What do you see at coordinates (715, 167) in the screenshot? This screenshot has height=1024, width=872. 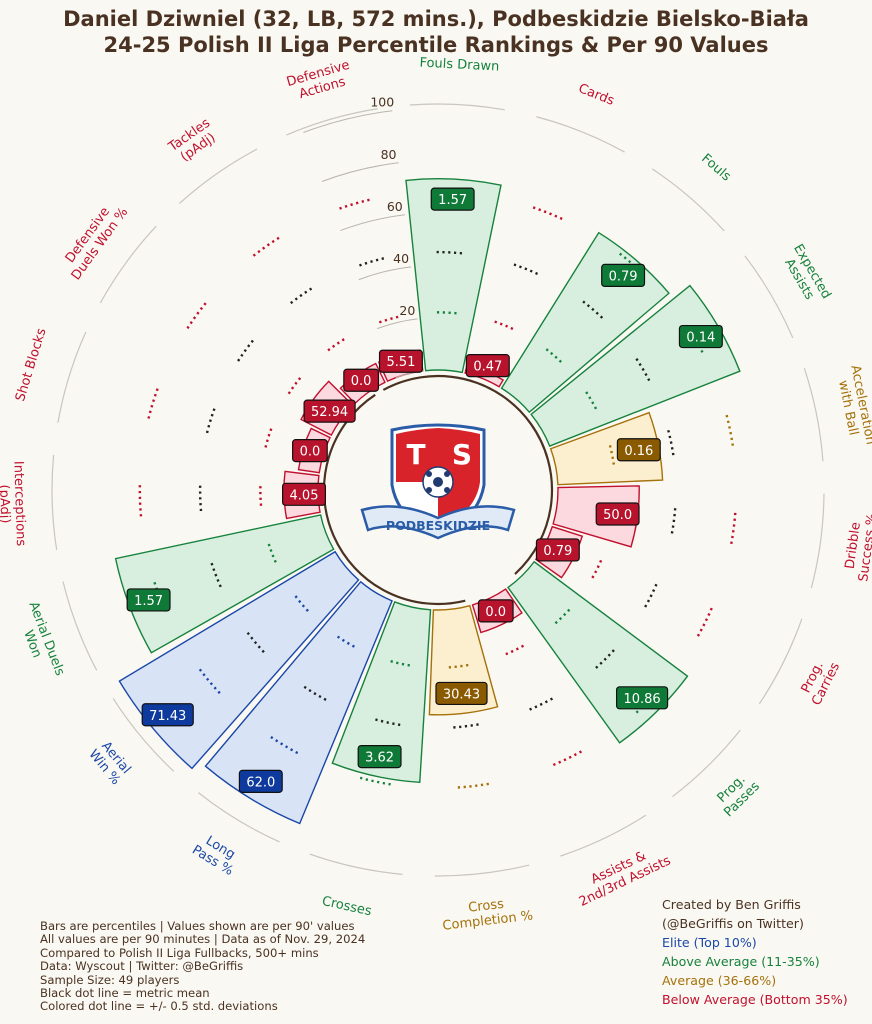 I see `category-label: Fouls` at bounding box center [715, 167].